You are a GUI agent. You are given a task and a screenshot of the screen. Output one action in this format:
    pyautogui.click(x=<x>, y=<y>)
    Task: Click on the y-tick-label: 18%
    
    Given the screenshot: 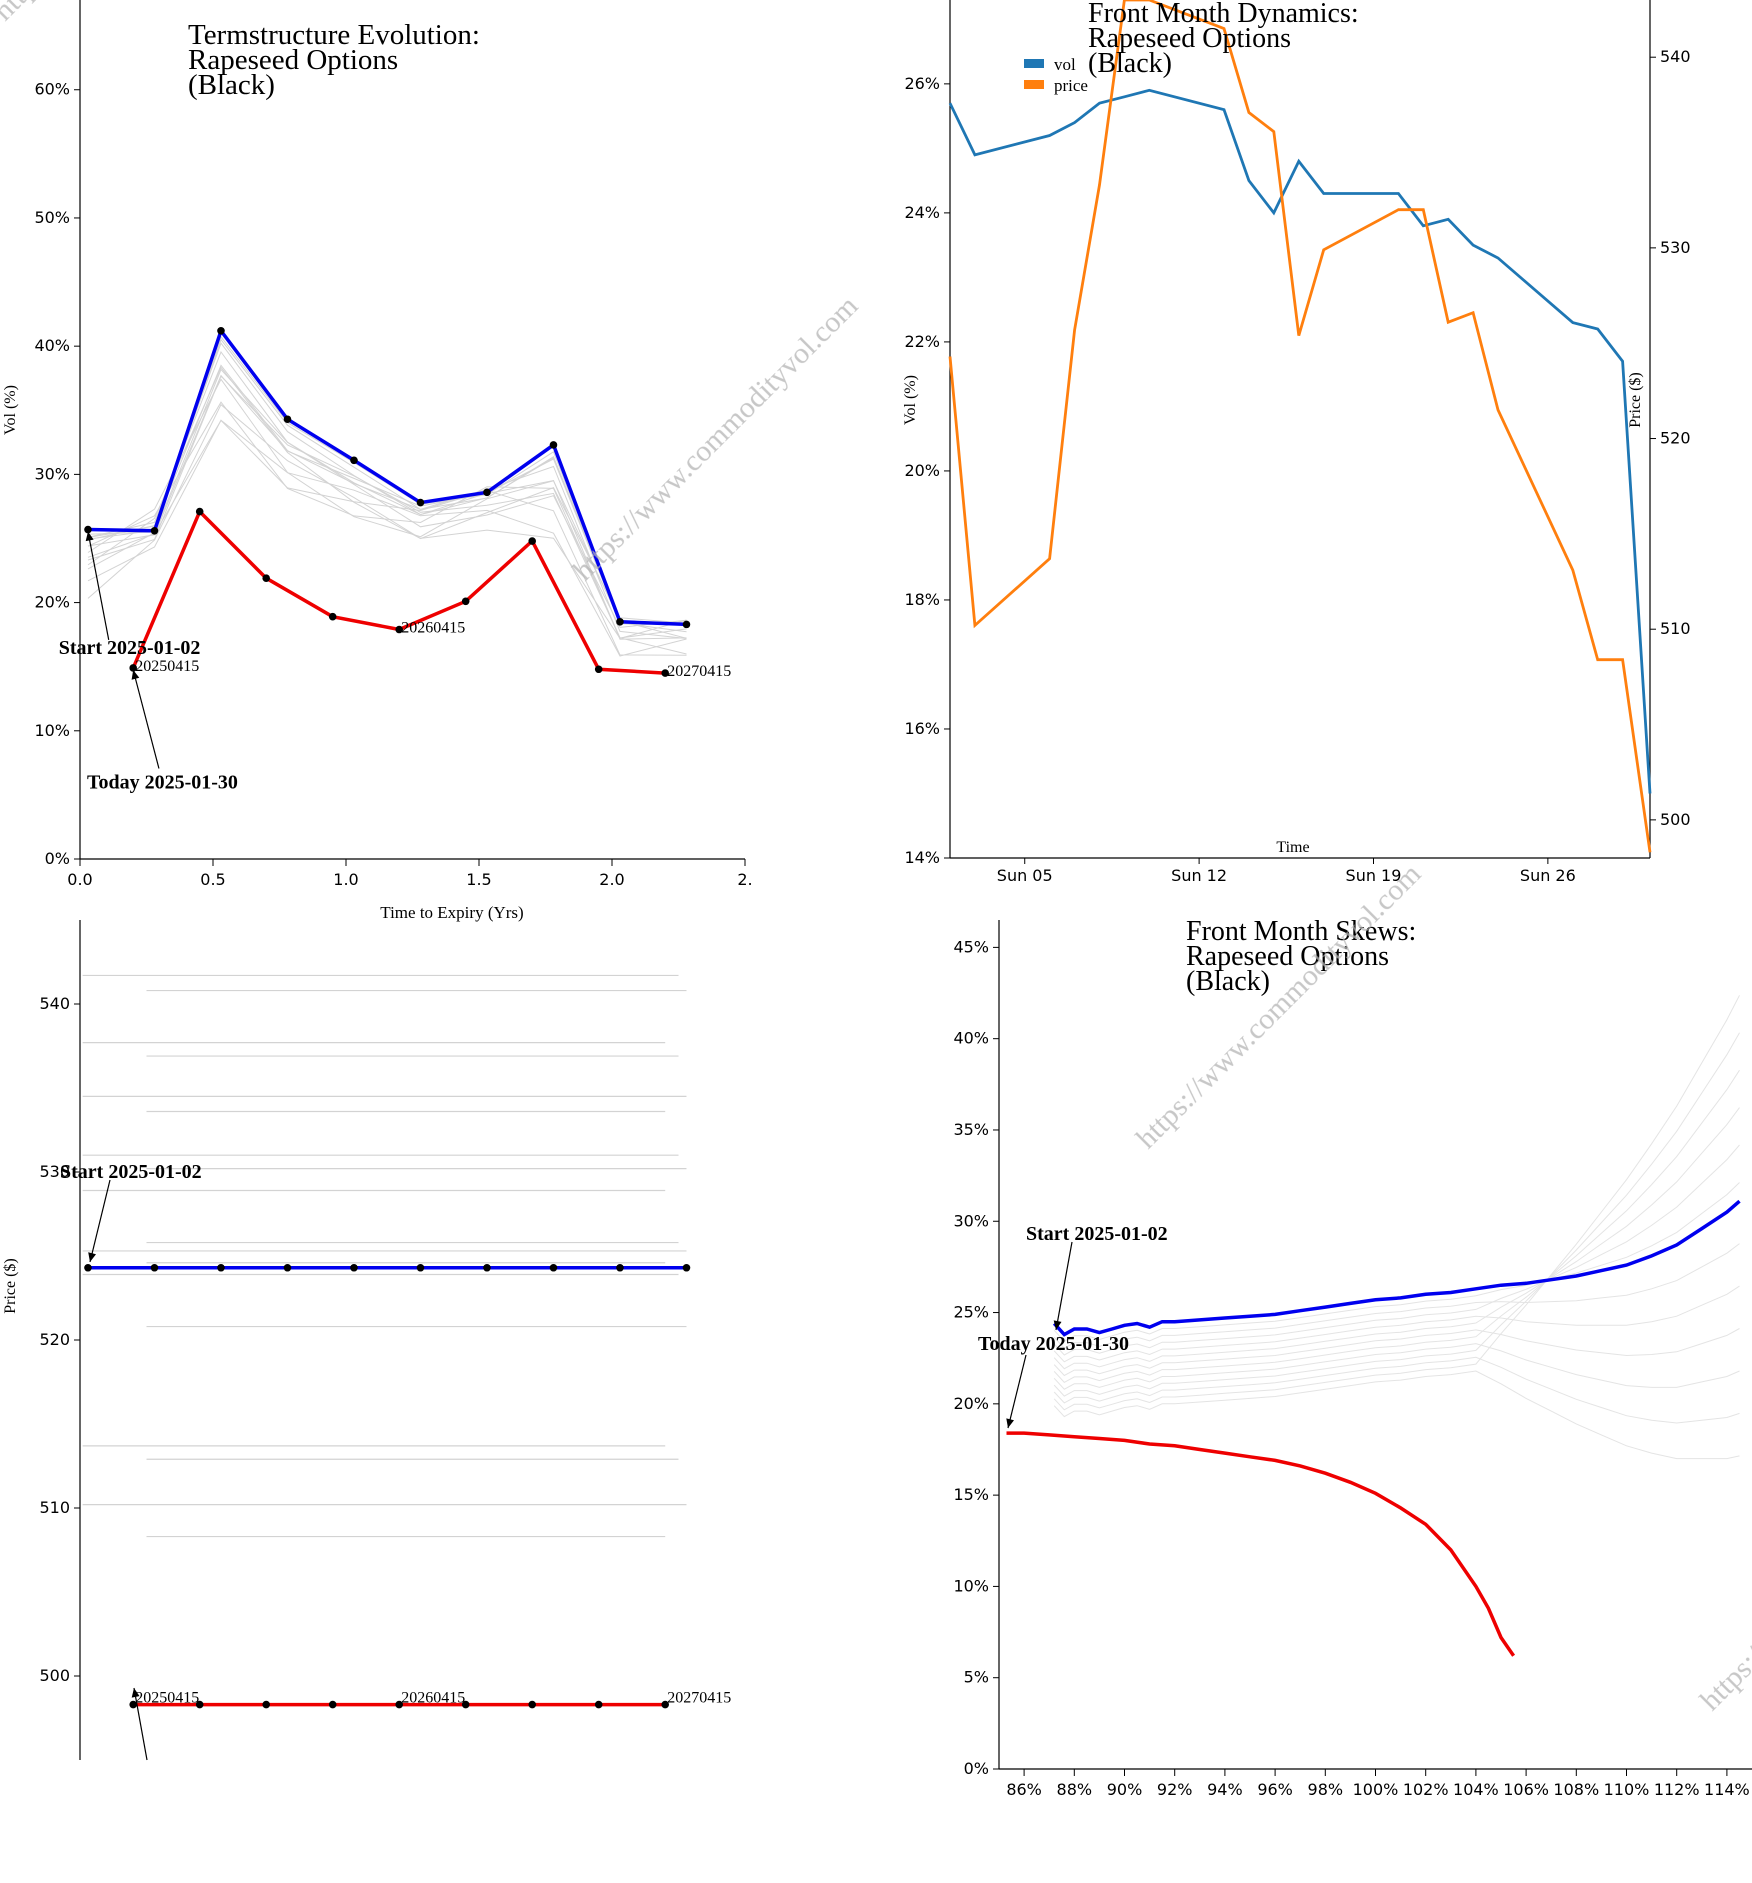 What is the action you would take?
    pyautogui.click(x=922, y=599)
    